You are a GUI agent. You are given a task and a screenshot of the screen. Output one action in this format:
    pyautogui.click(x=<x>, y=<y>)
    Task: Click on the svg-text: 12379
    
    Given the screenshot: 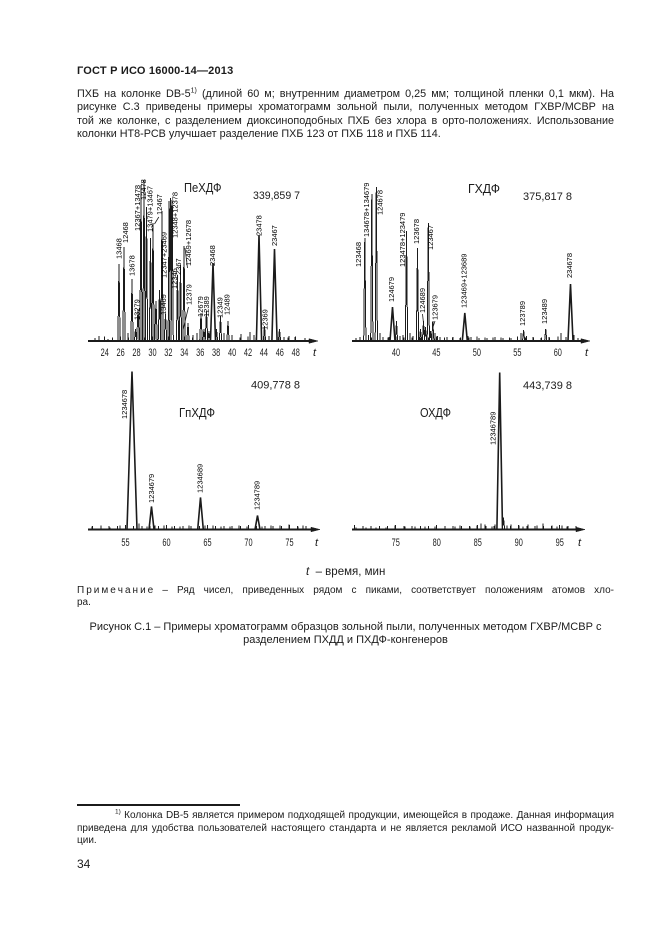 What is the action you would take?
    pyautogui.click(x=189, y=294)
    